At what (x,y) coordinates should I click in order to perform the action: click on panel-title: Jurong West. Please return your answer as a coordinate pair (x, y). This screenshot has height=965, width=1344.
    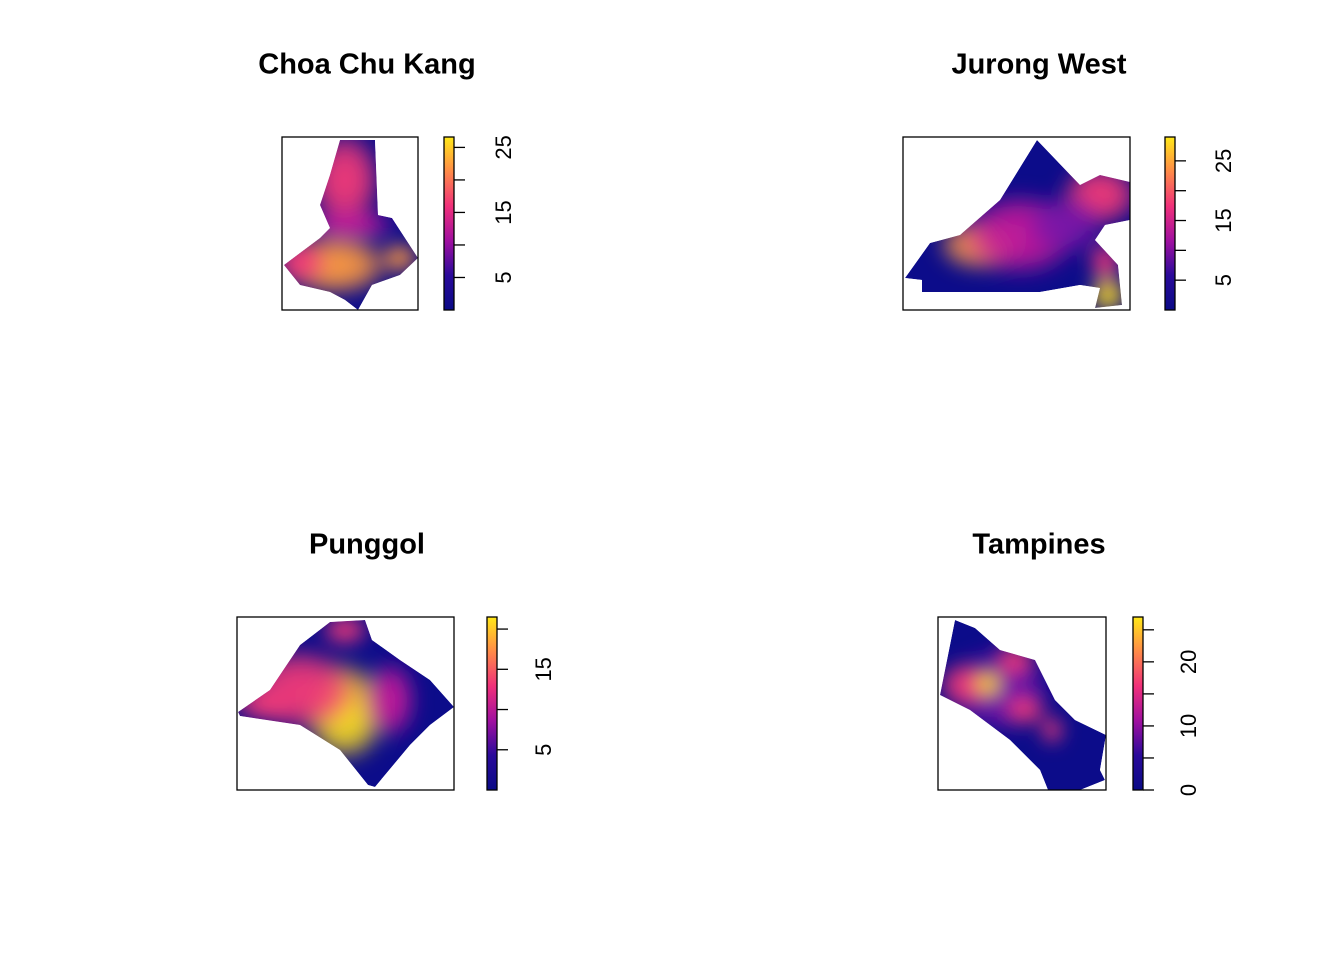
    Looking at the image, I should click on (1038, 65).